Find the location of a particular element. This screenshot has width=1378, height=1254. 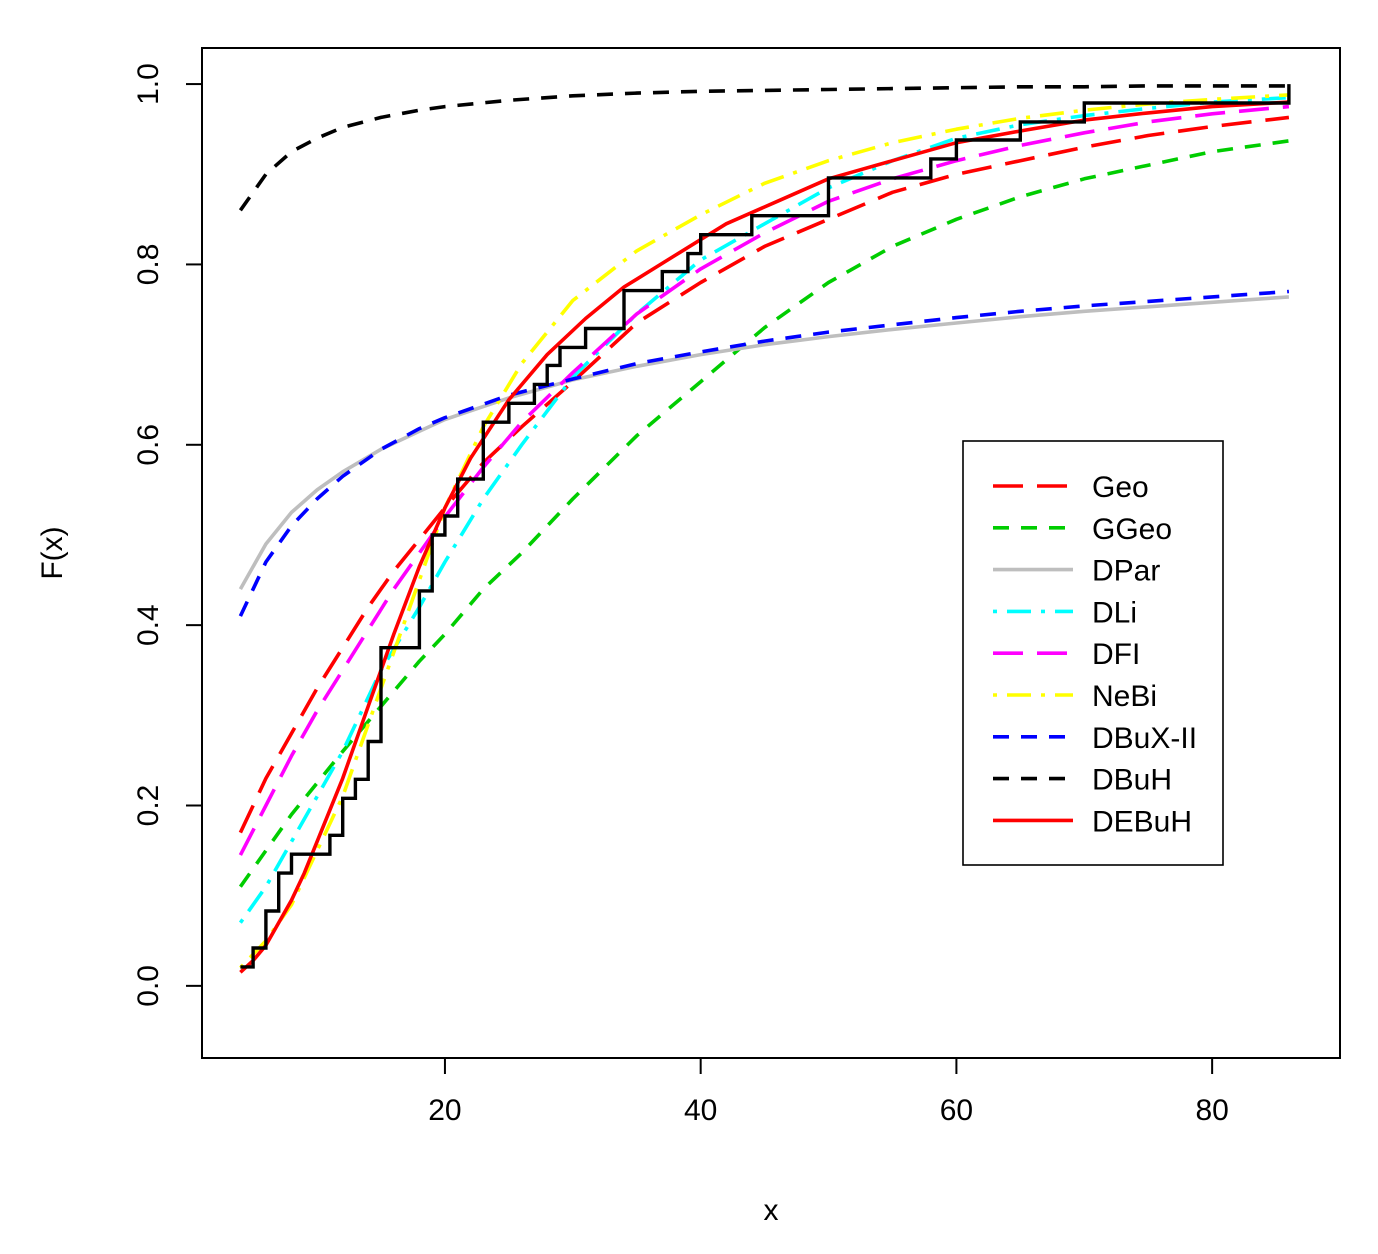

x-tick-label: 80 is located at coordinates (1211, 1110).